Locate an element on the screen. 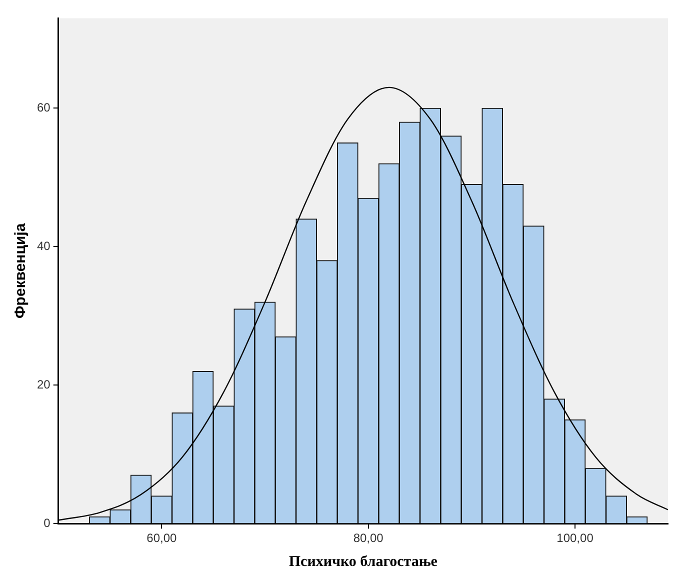  y-tick-label: 40 is located at coordinates (43, 245).